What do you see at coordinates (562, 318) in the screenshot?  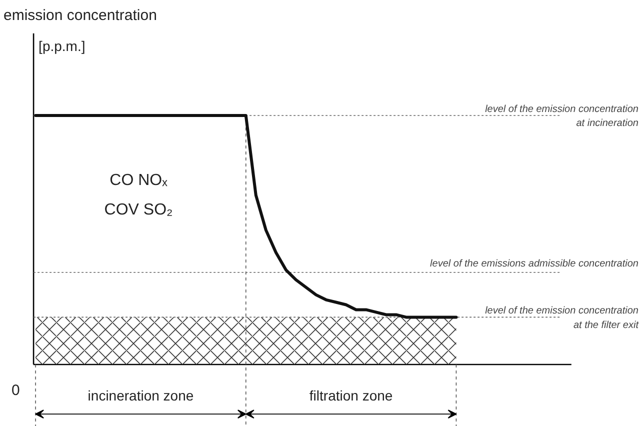 I see `ref-line-label: level of the emission concentration at the filter exit` at bounding box center [562, 318].